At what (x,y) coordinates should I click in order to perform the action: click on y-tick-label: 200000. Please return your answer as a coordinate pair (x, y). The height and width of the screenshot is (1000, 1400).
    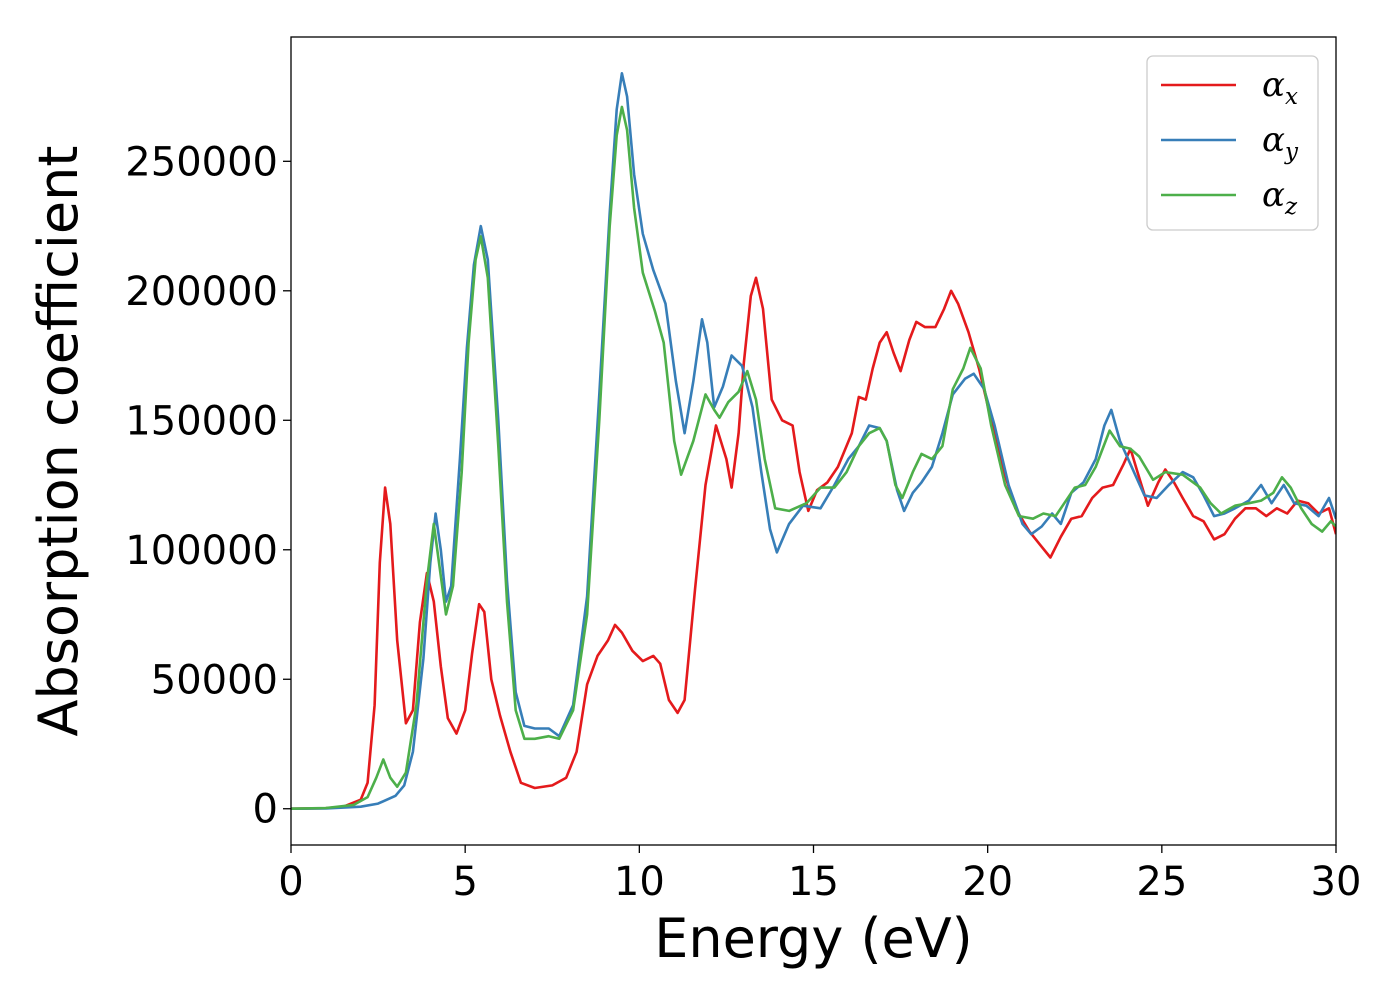
    Looking at the image, I should click on (201, 292).